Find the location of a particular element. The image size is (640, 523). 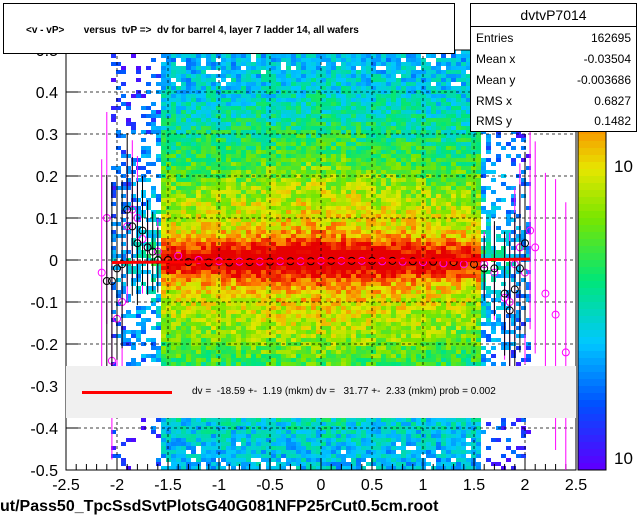

x-tick-label: -1.5 is located at coordinates (168, 485).